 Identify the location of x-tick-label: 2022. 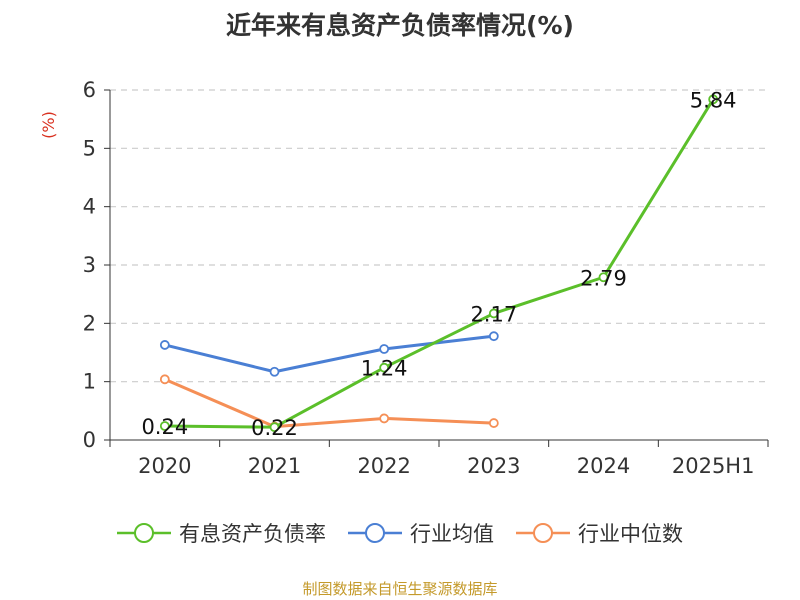
(383, 466).